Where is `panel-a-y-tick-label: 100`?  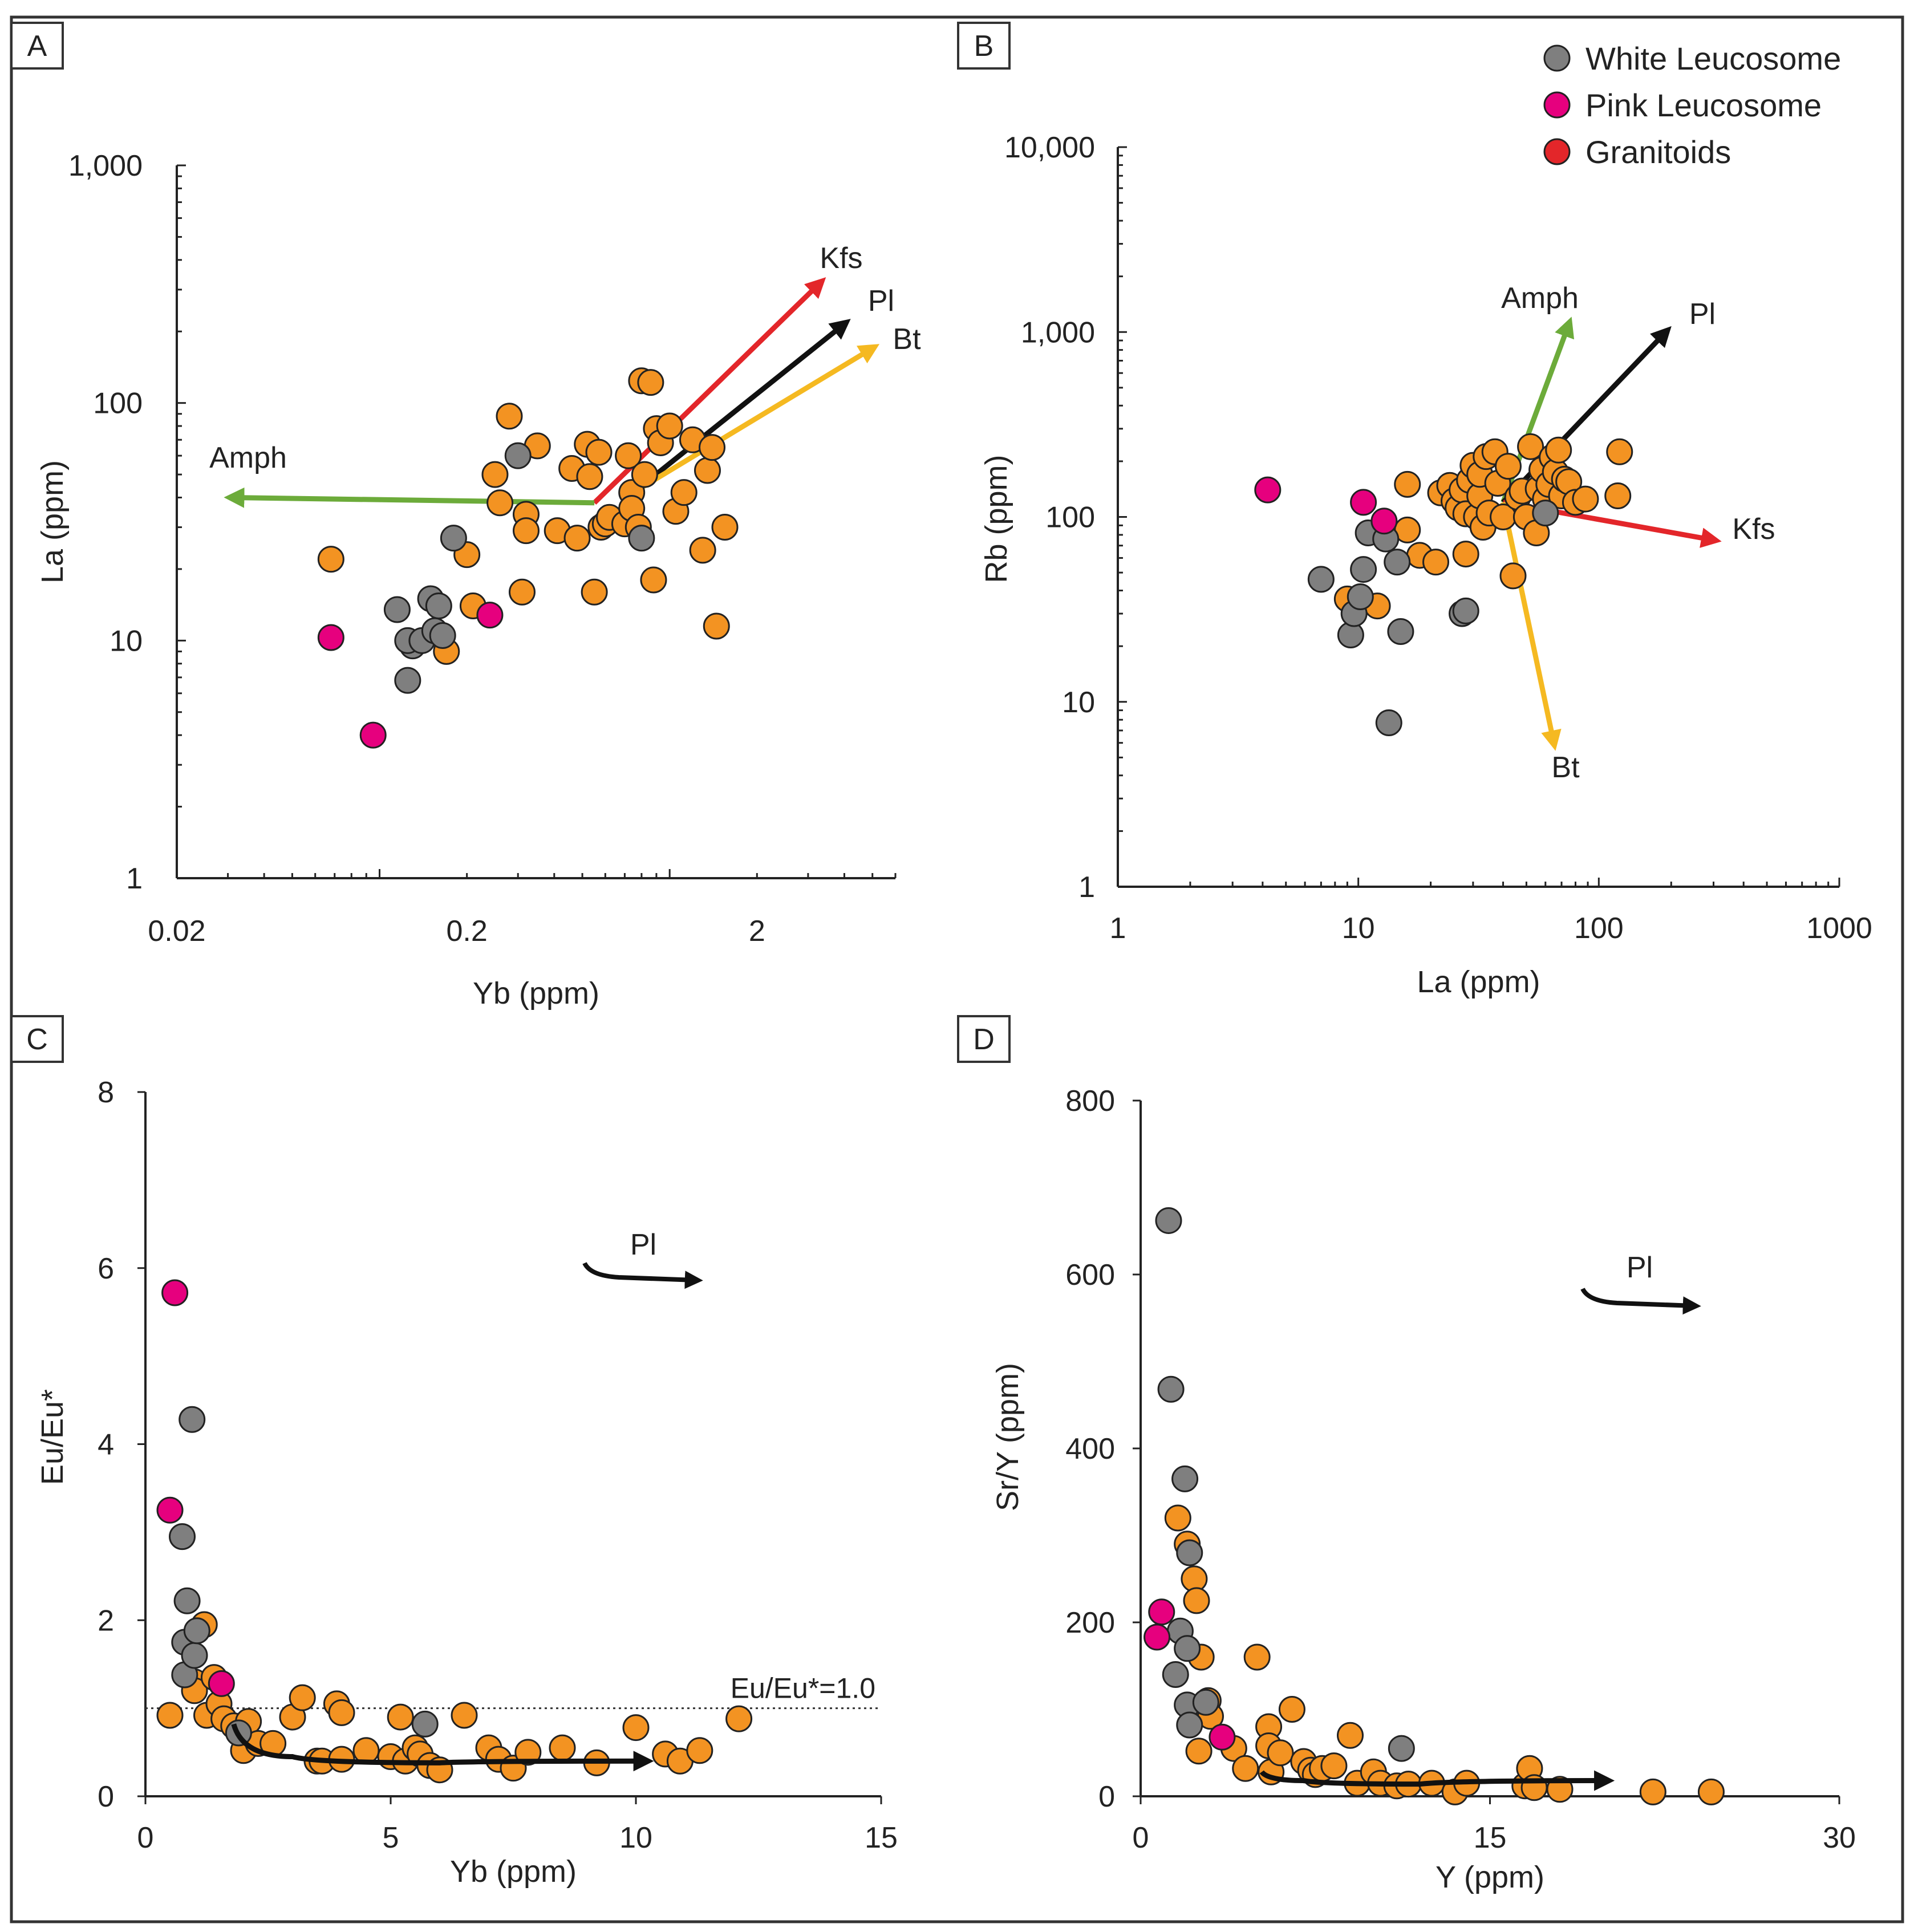
panel-a-y-tick-label: 100 is located at coordinates (118, 403).